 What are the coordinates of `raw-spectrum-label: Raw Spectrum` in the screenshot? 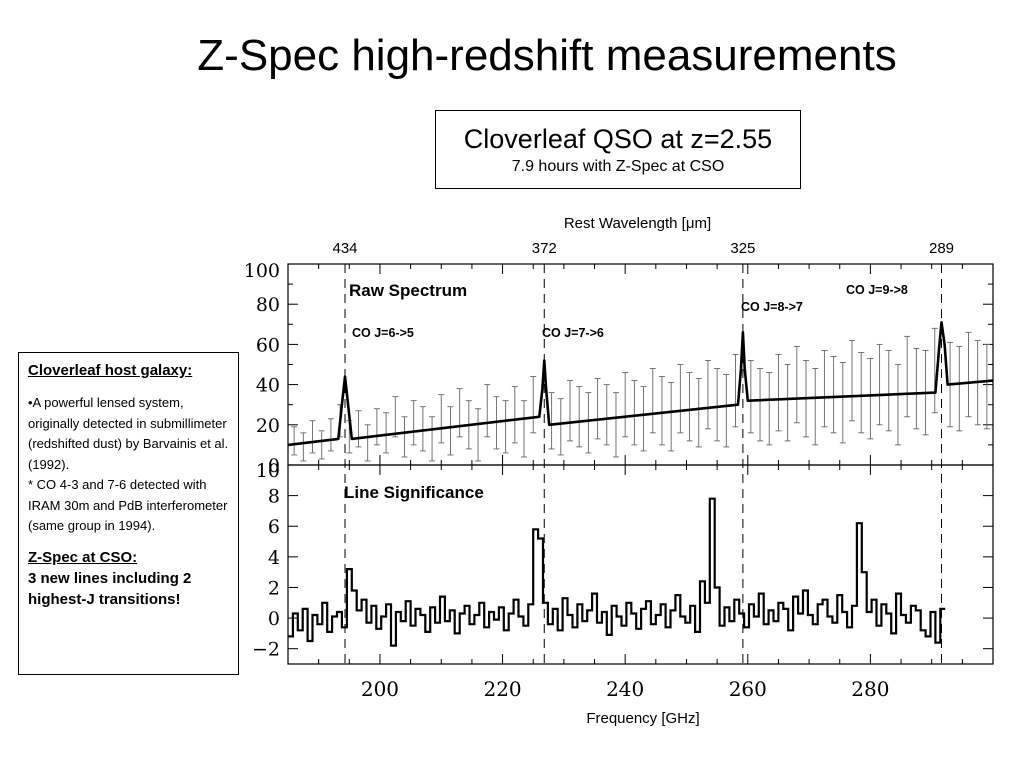 It's located at (408, 290).